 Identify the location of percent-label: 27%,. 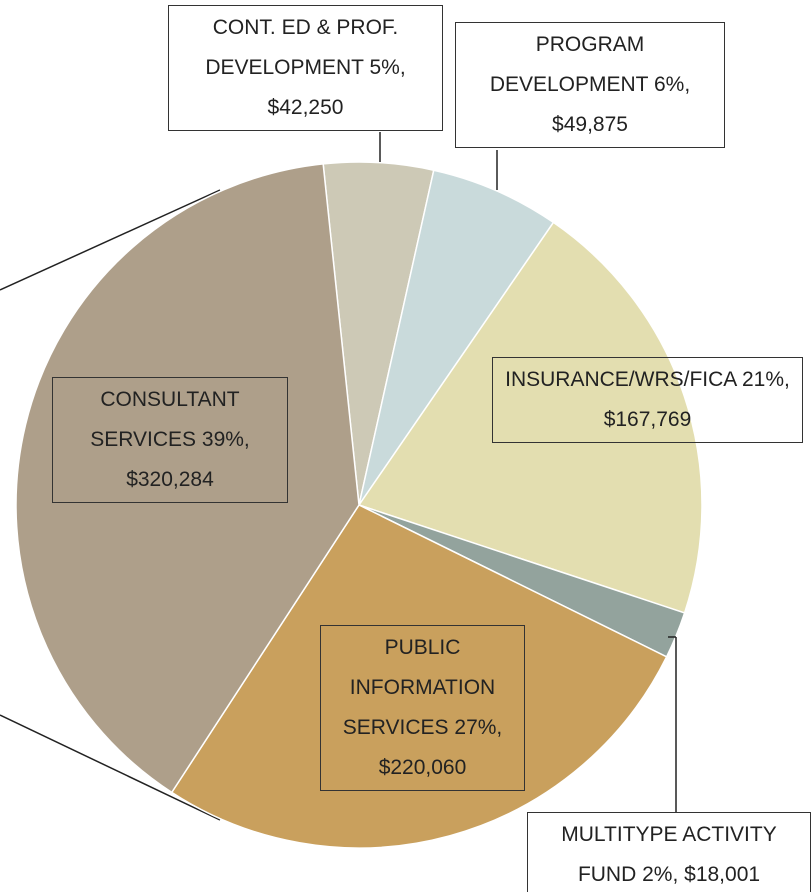
(478, 727).